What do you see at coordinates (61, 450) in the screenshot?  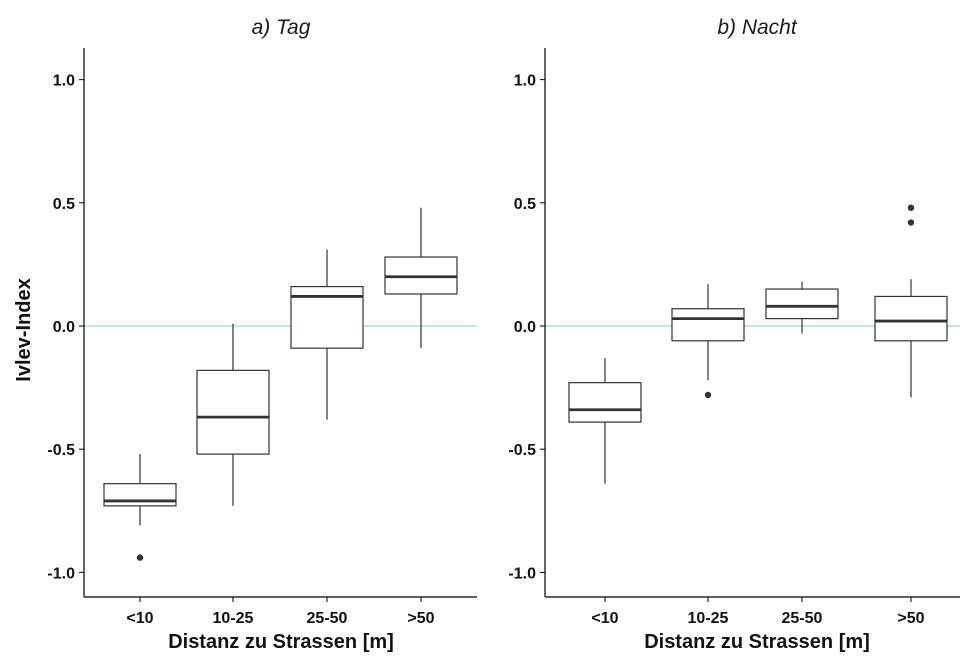 I see `y-tick-label-tag: -0.5` at bounding box center [61, 450].